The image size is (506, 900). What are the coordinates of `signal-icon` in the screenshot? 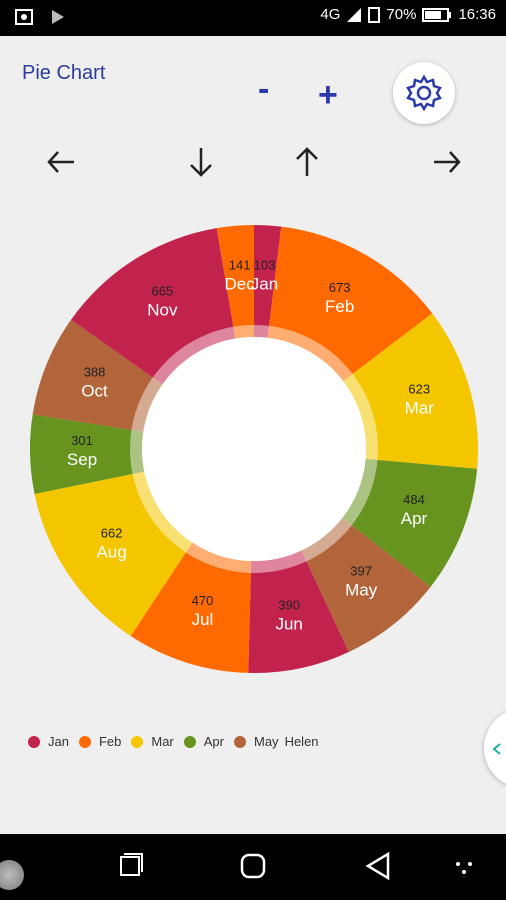 It's located at (354, 14).